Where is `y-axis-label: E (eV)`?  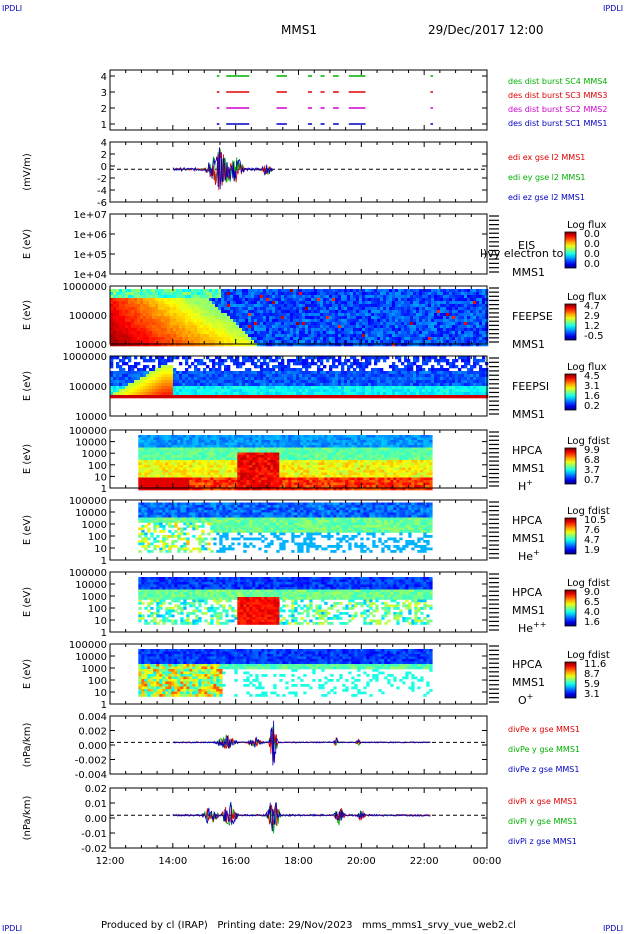 y-axis-label: E (eV) is located at coordinates (27, 244).